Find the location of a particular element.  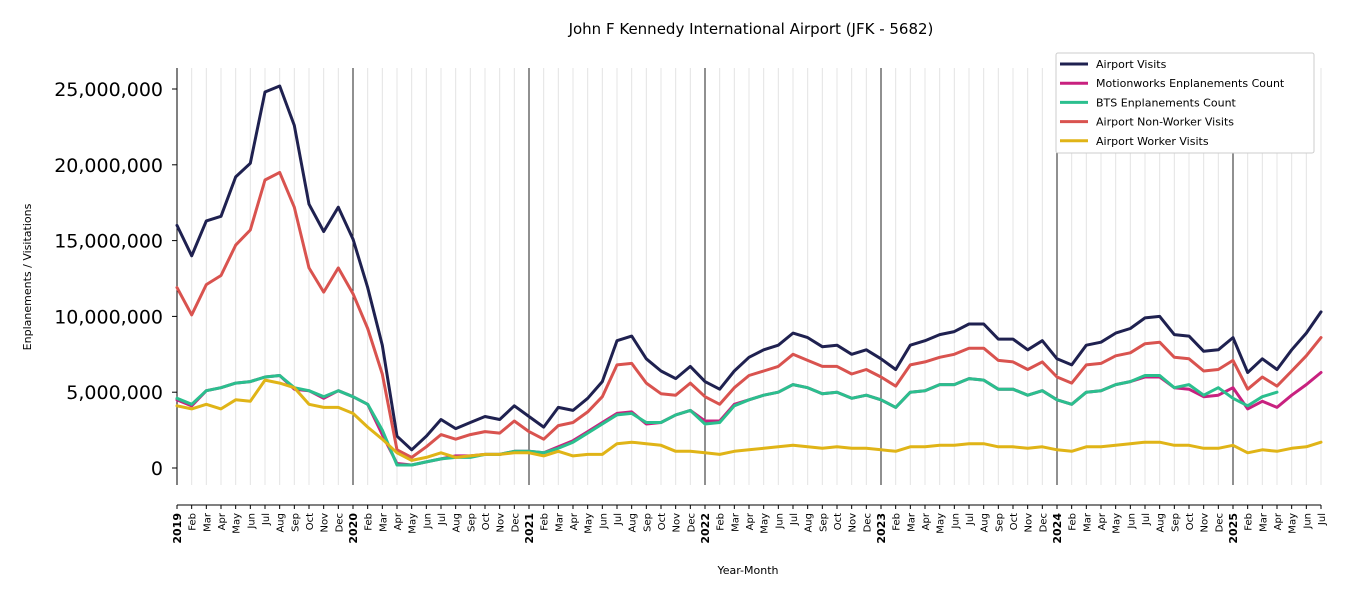

series-line-bts-enplanements-count is located at coordinates (727, 420).